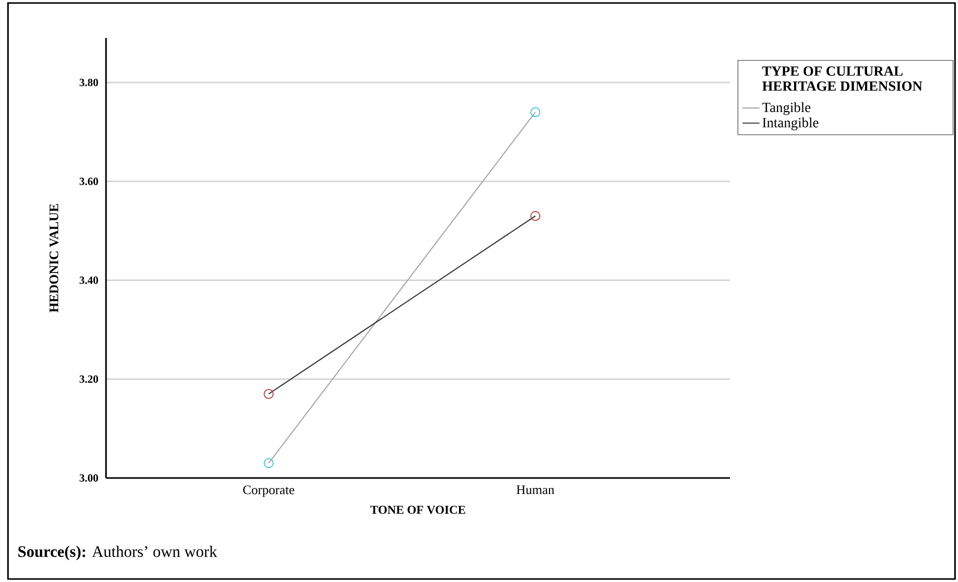  Describe the element at coordinates (842, 78) in the screenshot. I see `legend-title: TYPE OF CULTURAL HERITAGE DIMENSION` at that location.